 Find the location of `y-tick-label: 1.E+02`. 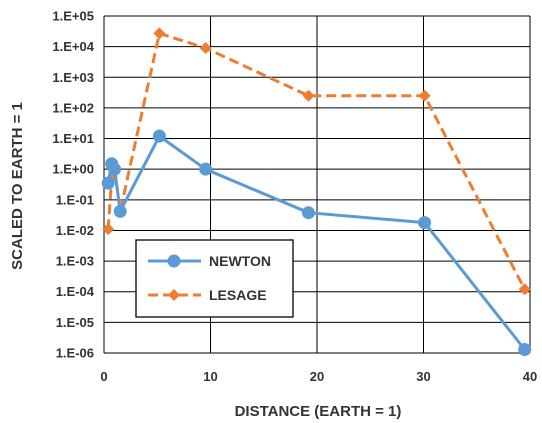

y-tick-label: 1.E+02 is located at coordinates (73, 107).